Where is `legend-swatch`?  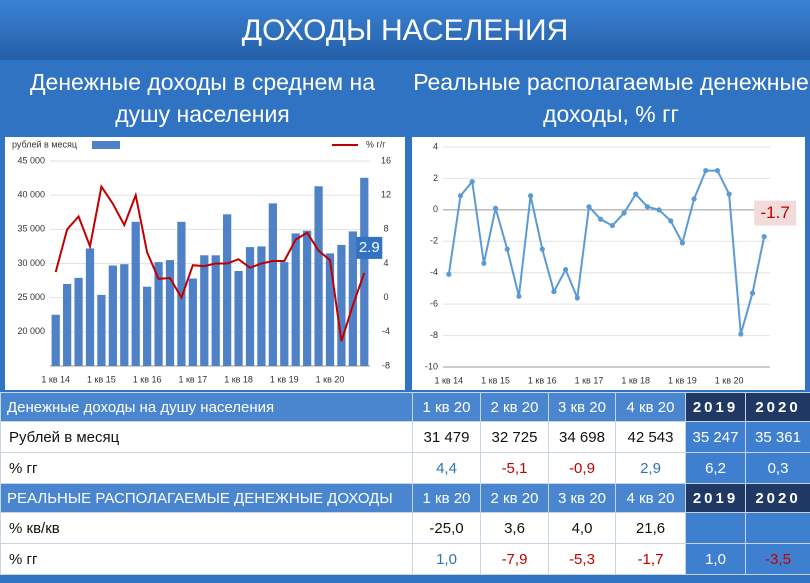 legend-swatch is located at coordinates (106, 145).